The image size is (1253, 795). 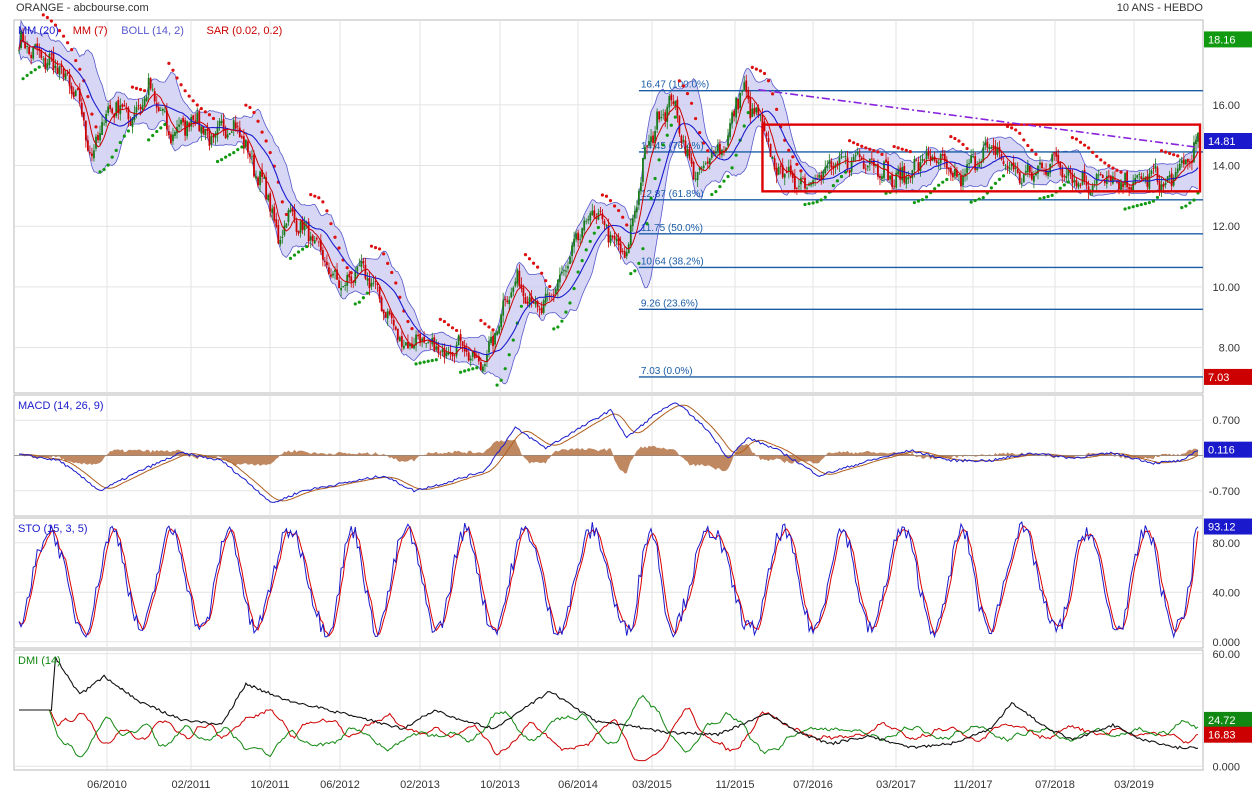 What do you see at coordinates (61, 406) in the screenshot?
I see `macd-legend: MACD (14, 26, 9)` at bounding box center [61, 406].